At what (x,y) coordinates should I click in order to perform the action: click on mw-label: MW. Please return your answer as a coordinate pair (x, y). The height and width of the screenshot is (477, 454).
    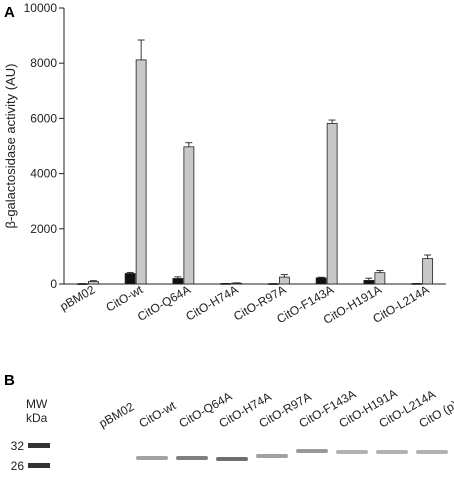
    Looking at the image, I should click on (37, 404).